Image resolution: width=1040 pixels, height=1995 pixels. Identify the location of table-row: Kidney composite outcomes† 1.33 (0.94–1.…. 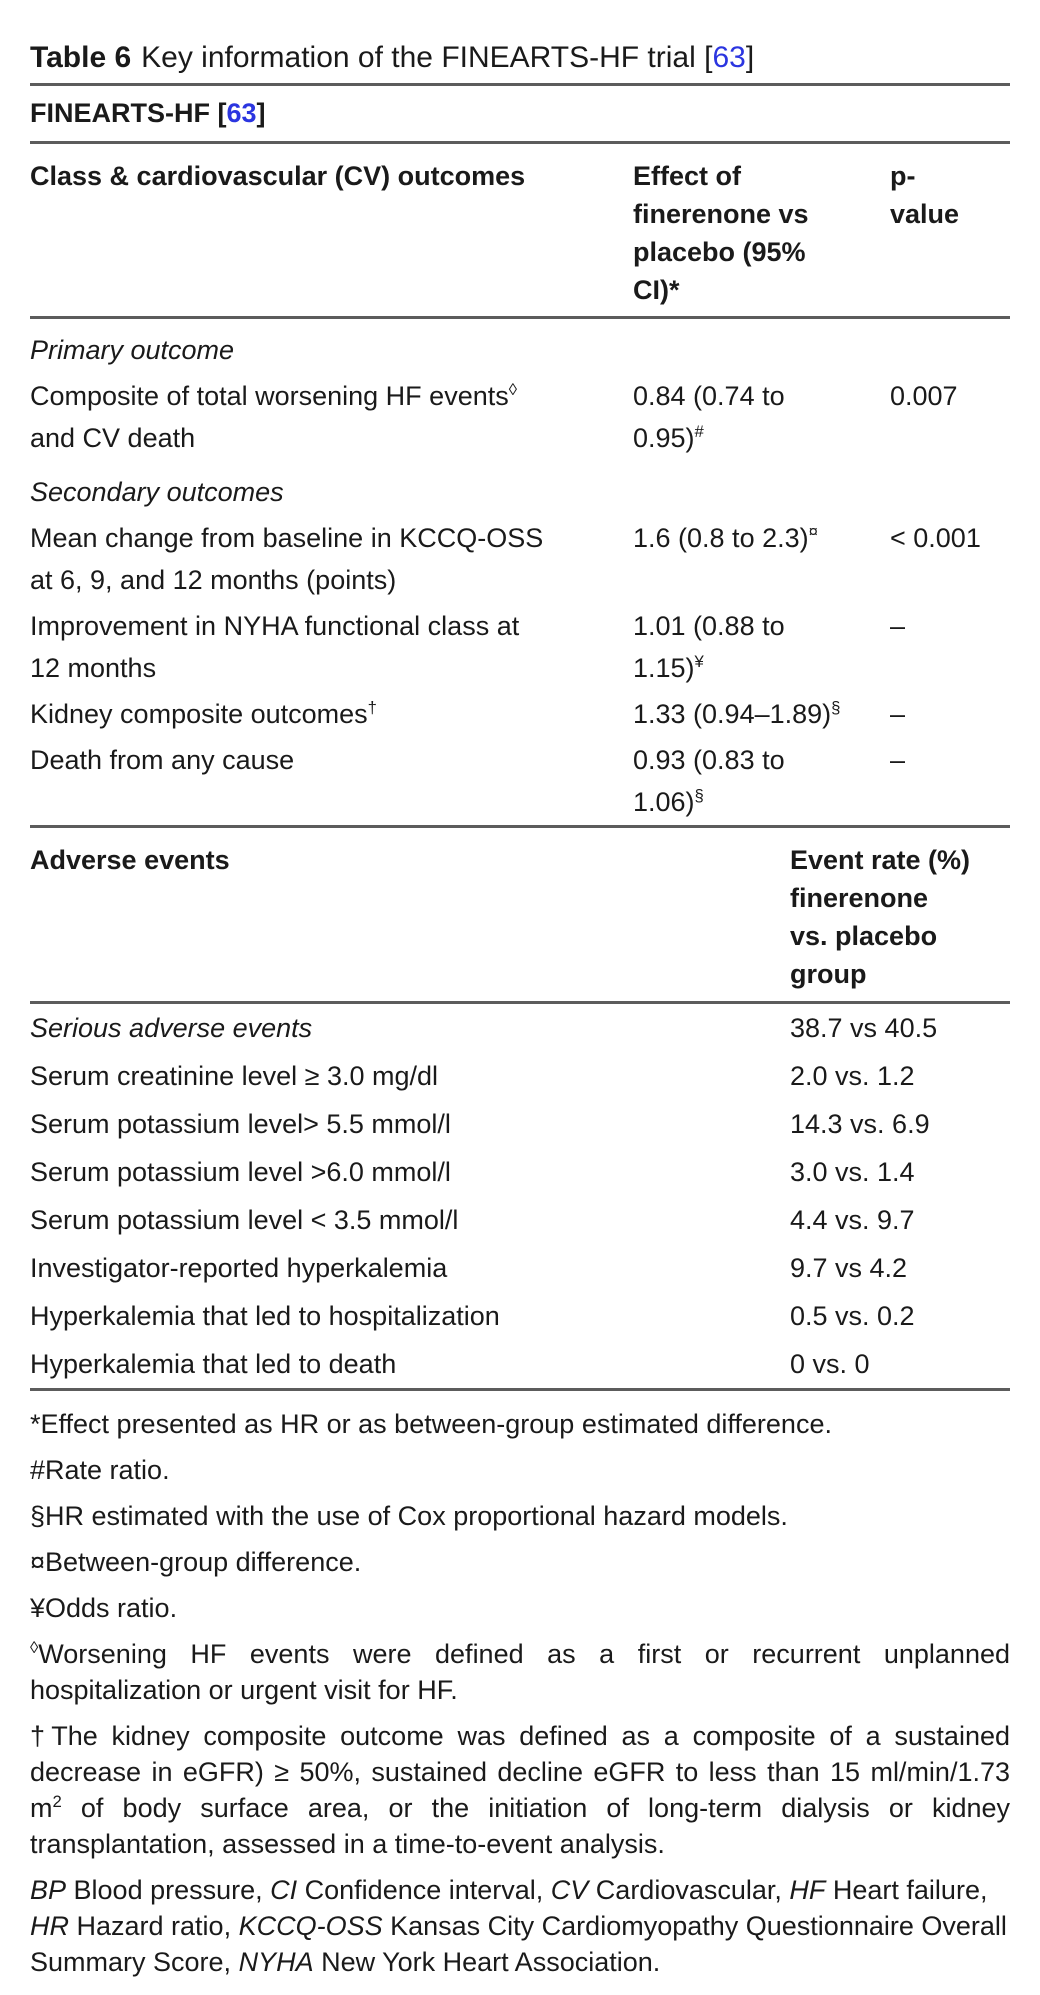
(520, 714).